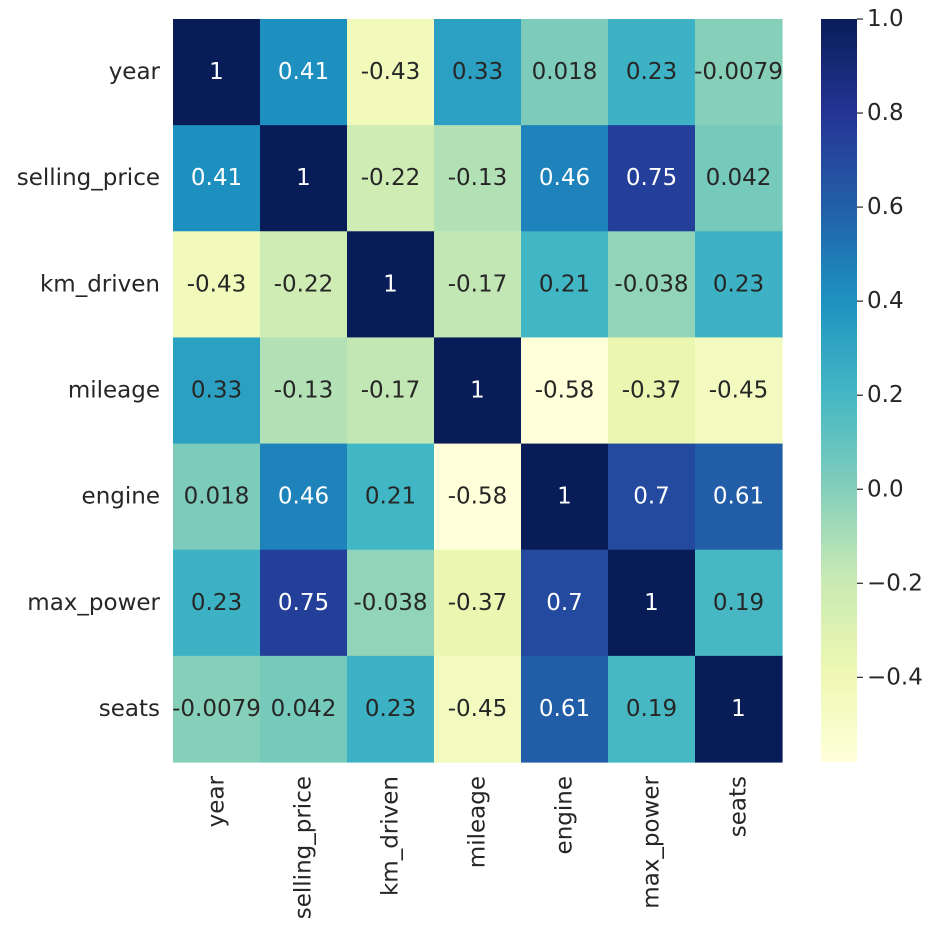 Image resolution: width=936 pixels, height=934 pixels. What do you see at coordinates (135, 72) in the screenshot?
I see `y-tick-label: year` at bounding box center [135, 72].